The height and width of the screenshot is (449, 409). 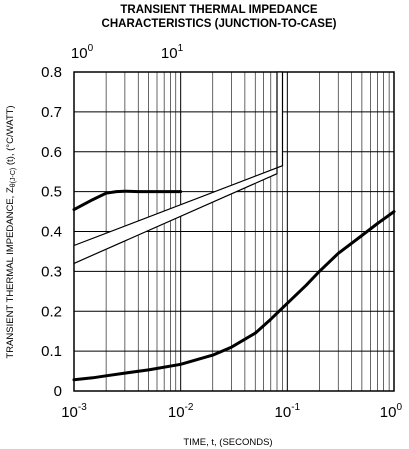 I want to click on inset-top-tick-exponent: 0, so click(x=91, y=48).